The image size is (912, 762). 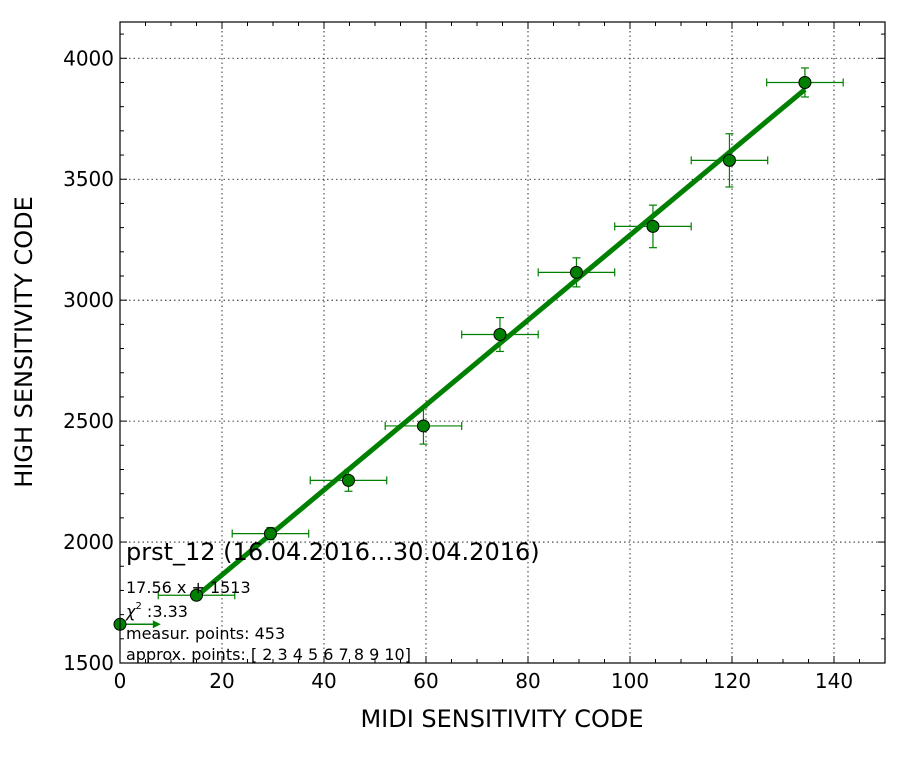 What do you see at coordinates (188, 587) in the screenshot?
I see `annotation-fit: 17.56 x + 1513` at bounding box center [188, 587].